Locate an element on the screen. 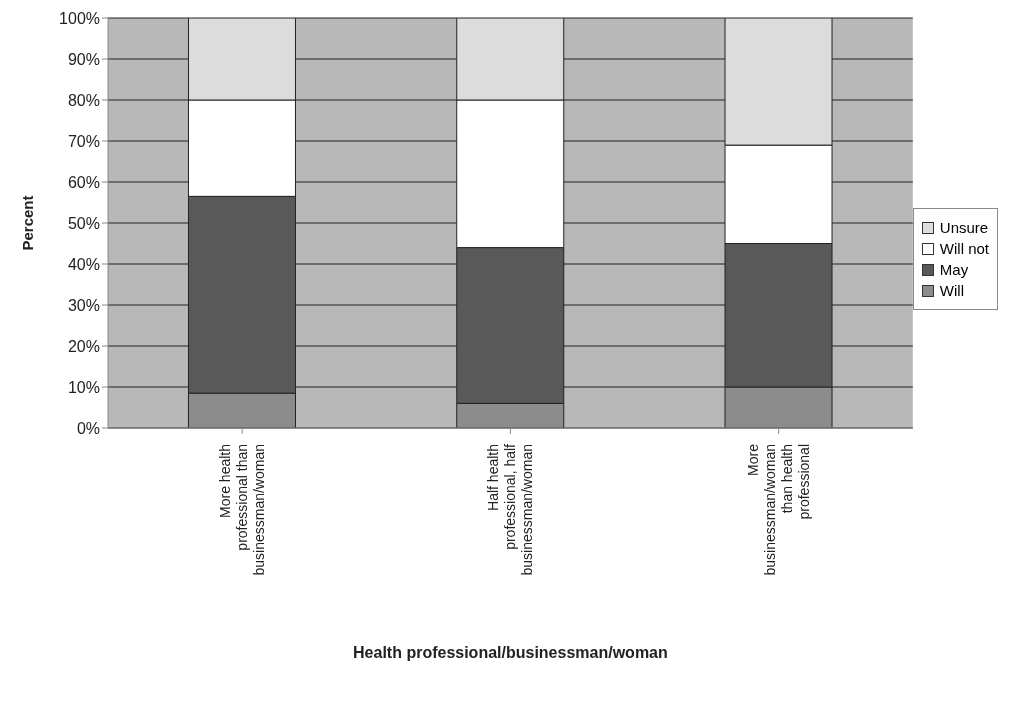 This screenshot has width=1015, height=712. y-tick-label: 0% is located at coordinates (88, 428).